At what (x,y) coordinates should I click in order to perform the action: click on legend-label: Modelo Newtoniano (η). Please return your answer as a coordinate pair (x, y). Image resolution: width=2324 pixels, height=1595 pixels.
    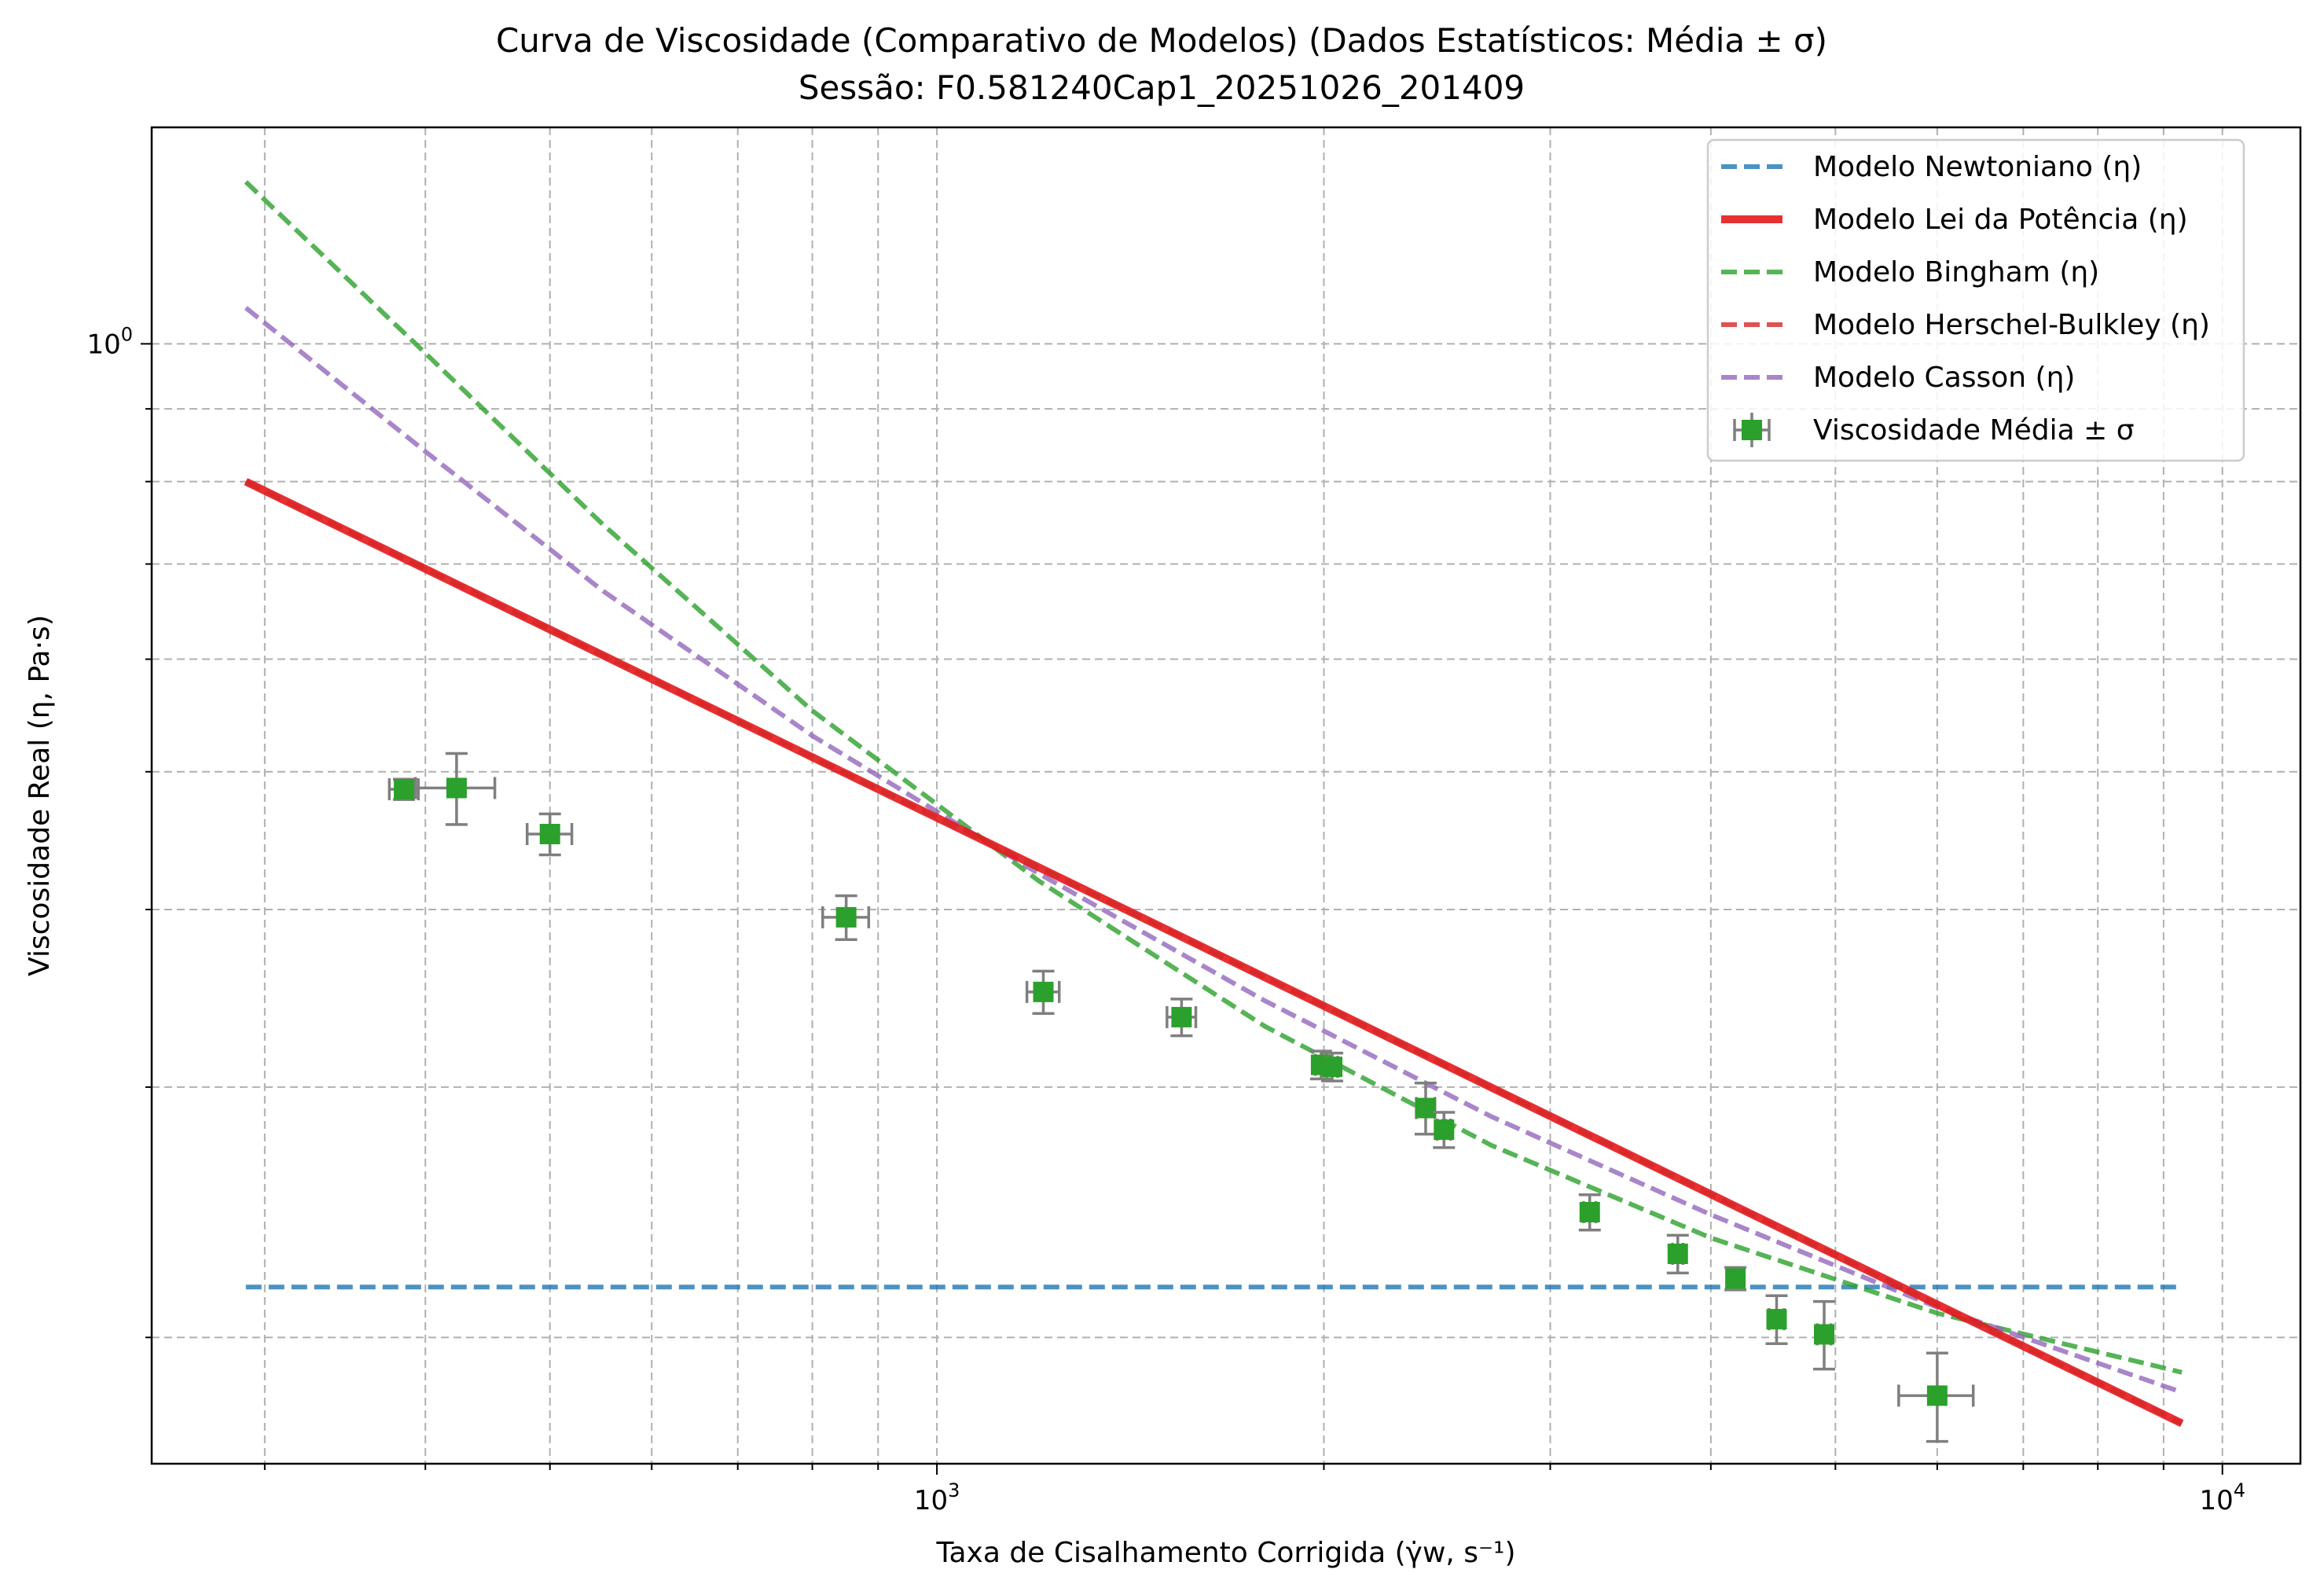
    Looking at the image, I should click on (1977, 167).